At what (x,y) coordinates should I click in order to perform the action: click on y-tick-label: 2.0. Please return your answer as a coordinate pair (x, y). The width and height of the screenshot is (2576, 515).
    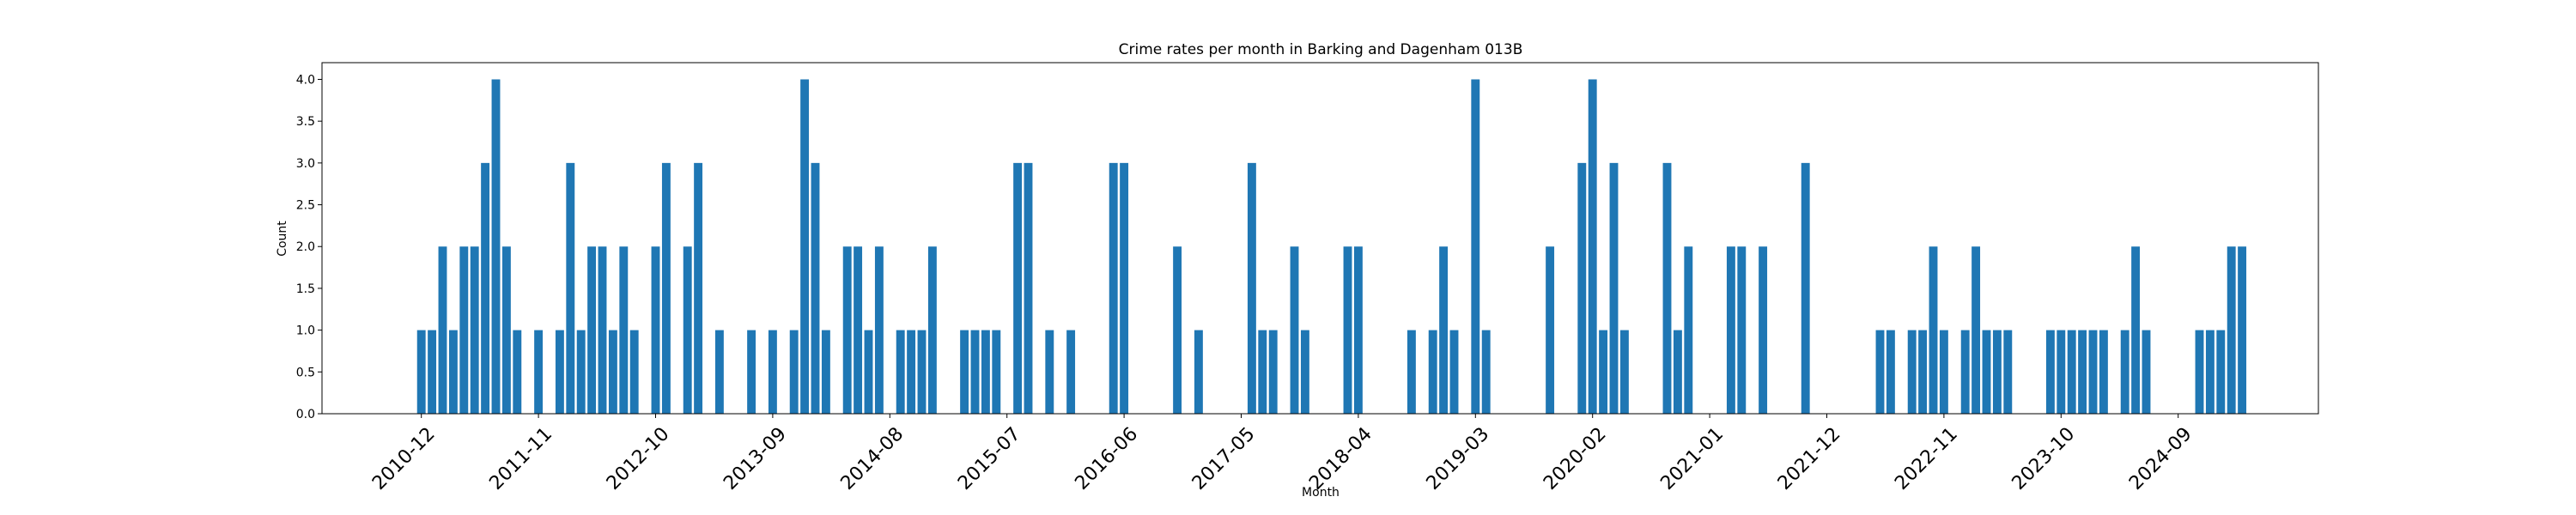
    Looking at the image, I should click on (305, 247).